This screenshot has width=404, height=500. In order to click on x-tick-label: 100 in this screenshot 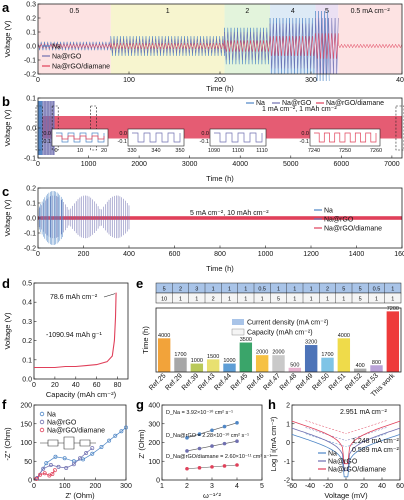, I will do `click(65, 486)`.